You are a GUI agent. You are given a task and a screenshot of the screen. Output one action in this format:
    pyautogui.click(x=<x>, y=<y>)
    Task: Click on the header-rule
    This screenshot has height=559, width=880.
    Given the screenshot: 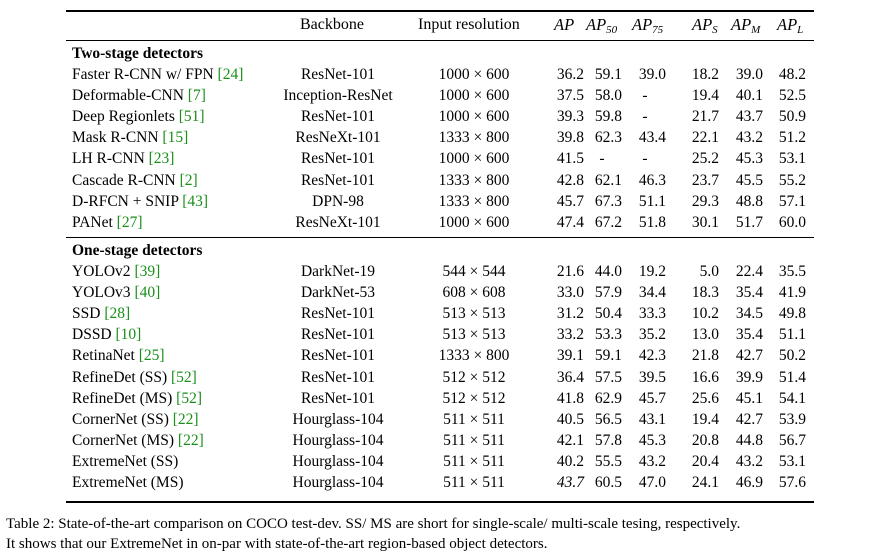 What is the action you would take?
    pyautogui.click(x=440, y=40)
    